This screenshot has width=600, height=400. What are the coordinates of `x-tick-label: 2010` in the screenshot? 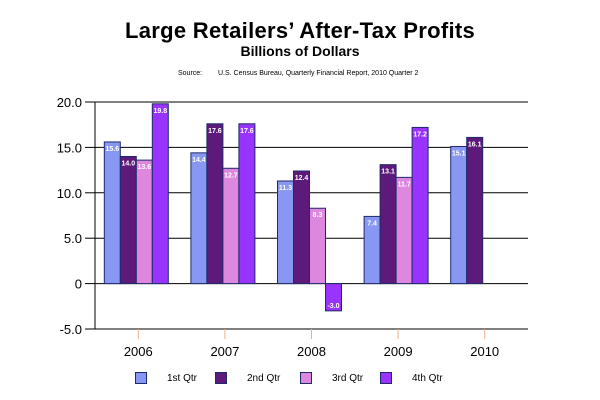 It's located at (484, 351).